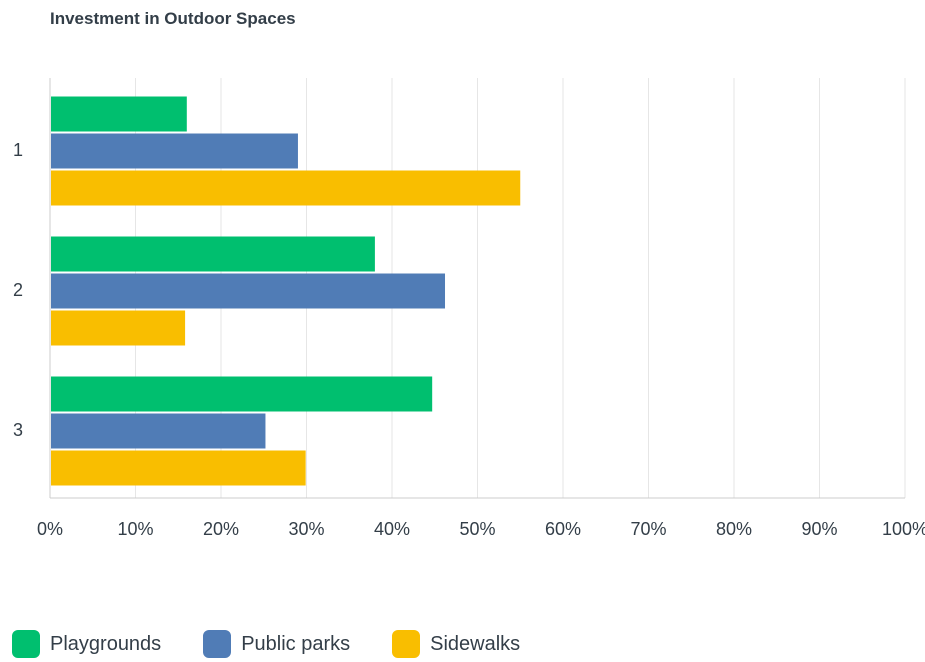 The height and width of the screenshot is (662, 925). Describe the element at coordinates (135, 529) in the screenshot. I see `x-tick-label: 10%` at that location.